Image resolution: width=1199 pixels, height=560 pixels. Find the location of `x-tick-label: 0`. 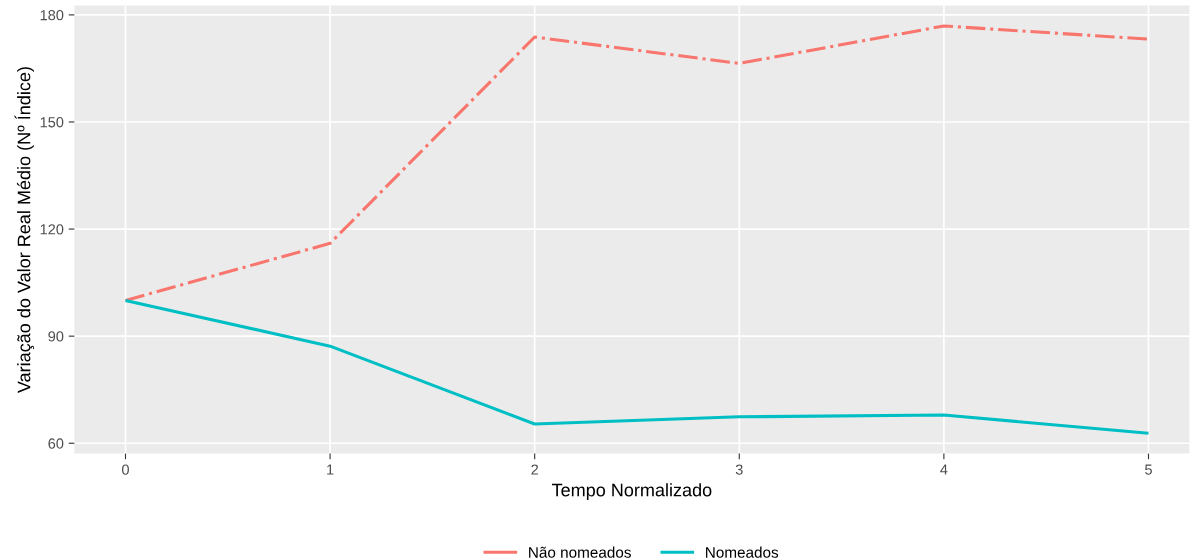

x-tick-label: 0 is located at coordinates (125, 469).